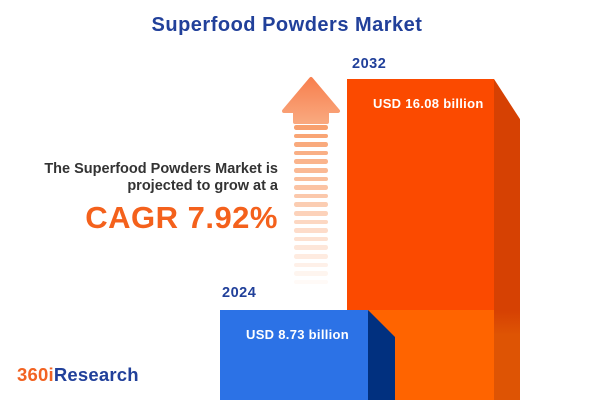  Describe the element at coordinates (294, 355) in the screenshot. I see `bar-2024-face` at that location.